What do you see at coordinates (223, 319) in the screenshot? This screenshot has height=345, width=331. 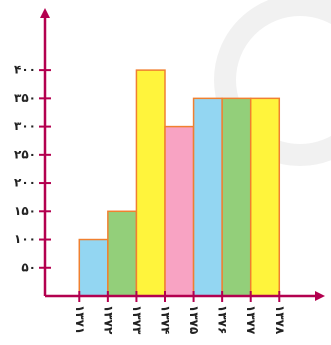 I see `x-tick-label: ۱۳۷۶` at bounding box center [223, 319].